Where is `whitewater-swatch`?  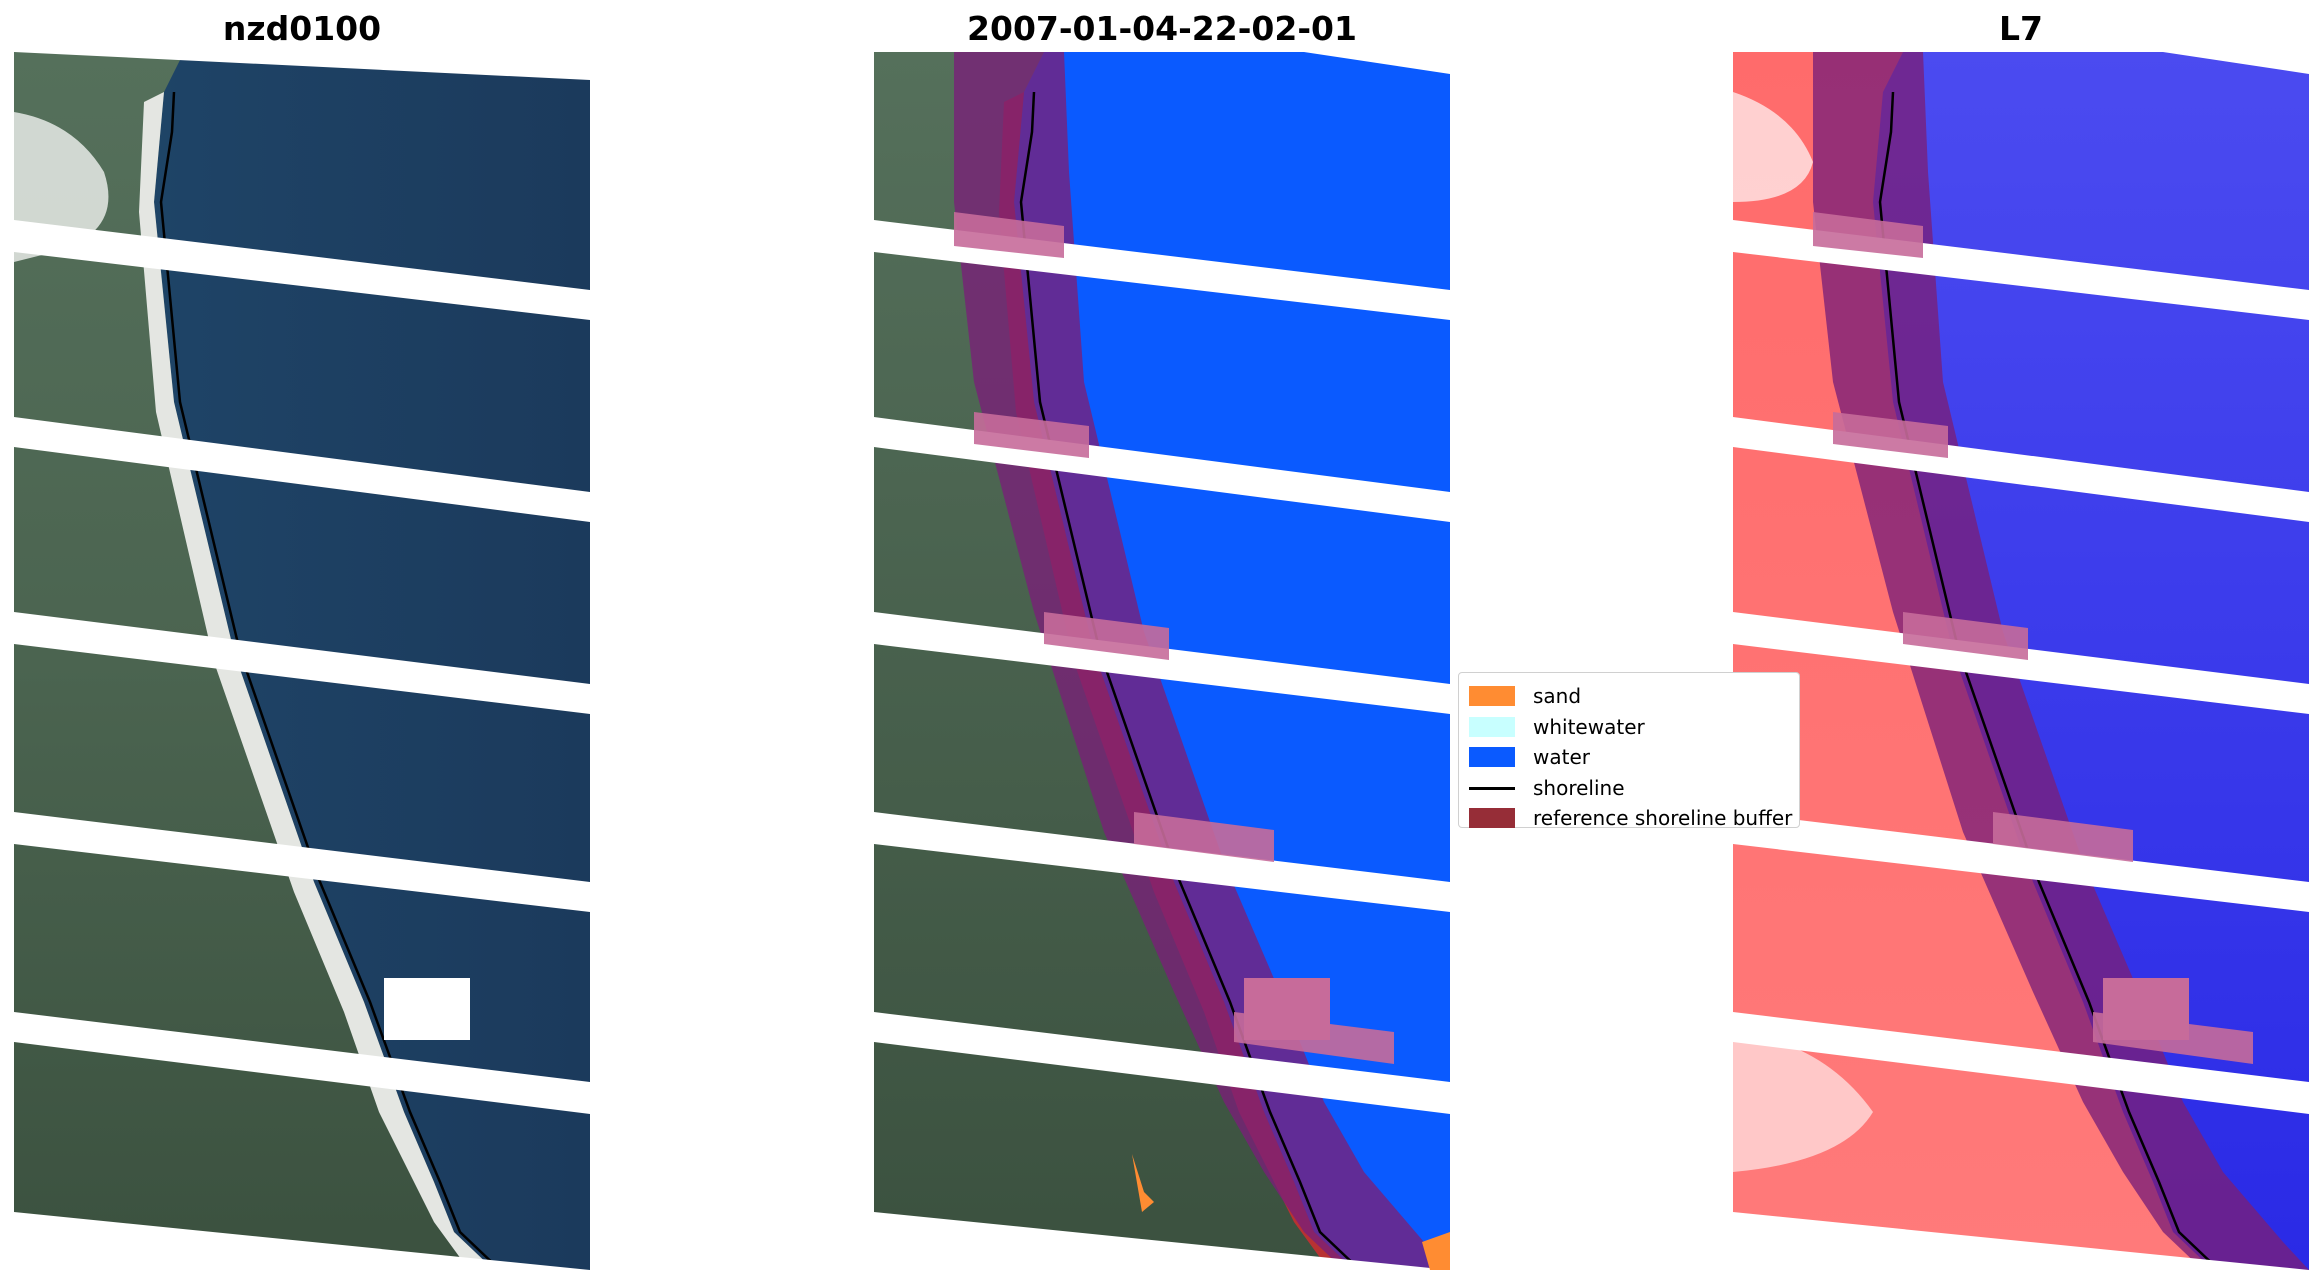 whitewater-swatch is located at coordinates (1492, 726).